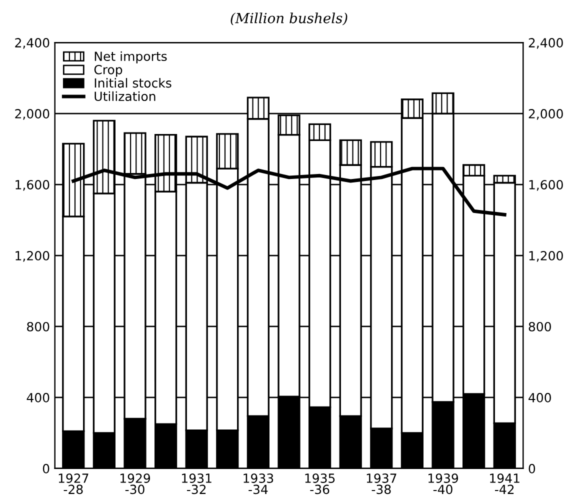 Image resolution: width=578 pixels, height=501 pixels. Describe the element at coordinates (33, 185) in the screenshot. I see `y-tick-label: 1,600` at that location.